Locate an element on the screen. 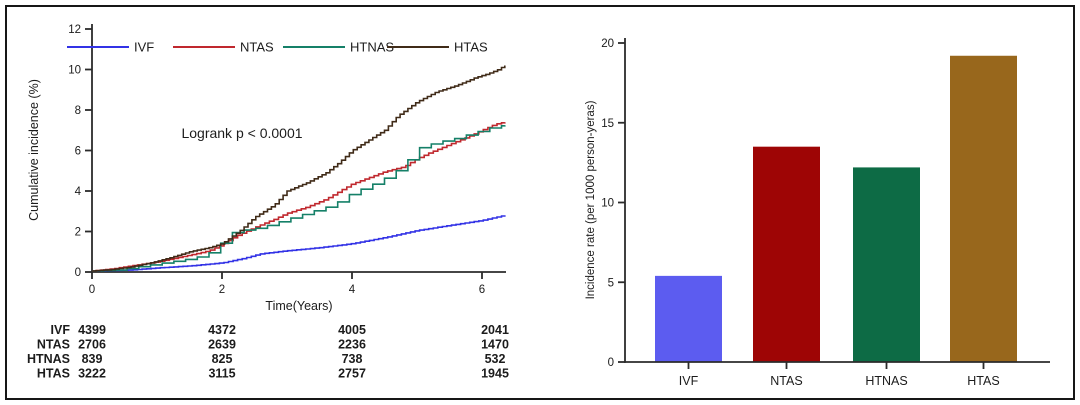 The width and height of the screenshot is (1080, 405). km-ytick-label: 8 is located at coordinates (78, 111).